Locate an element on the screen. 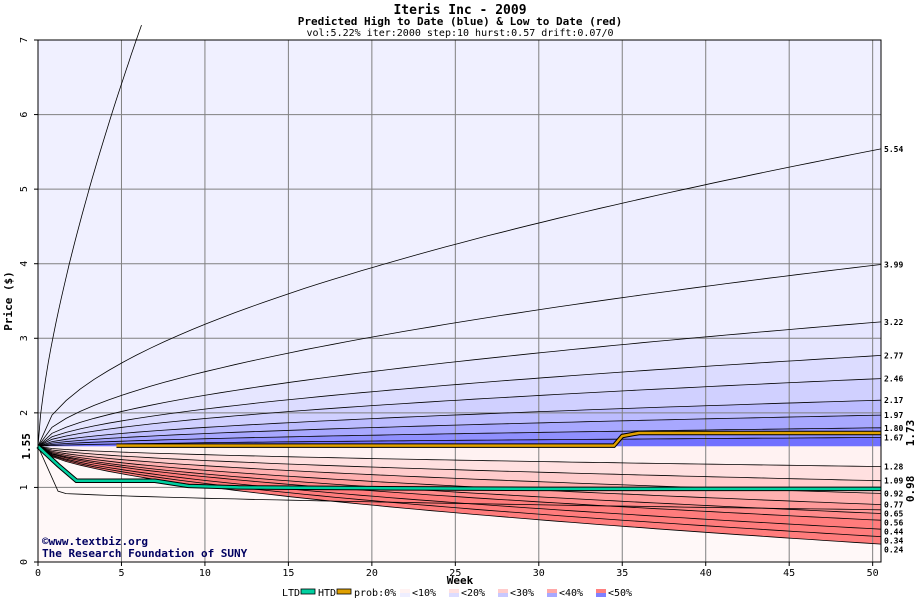  y-tick-label-7: 7 is located at coordinates (24, 40).